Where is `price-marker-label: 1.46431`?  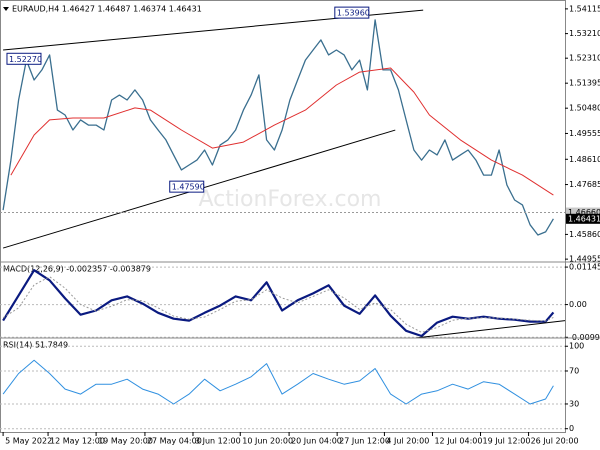
price-marker-label: 1.46431 is located at coordinates (584, 218).